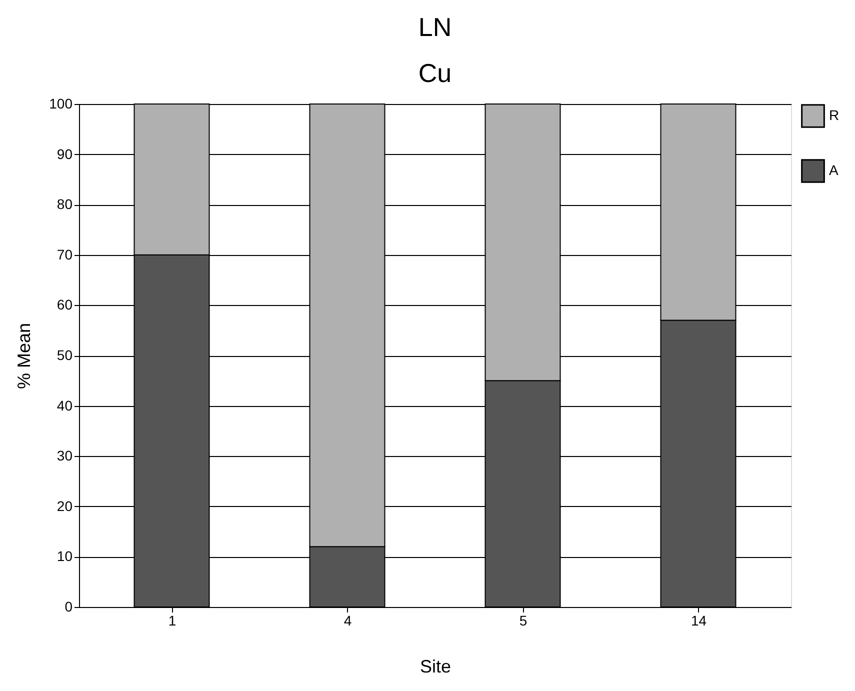 The width and height of the screenshot is (855, 691). What do you see at coordinates (834, 115) in the screenshot?
I see `legend-label: R` at bounding box center [834, 115].